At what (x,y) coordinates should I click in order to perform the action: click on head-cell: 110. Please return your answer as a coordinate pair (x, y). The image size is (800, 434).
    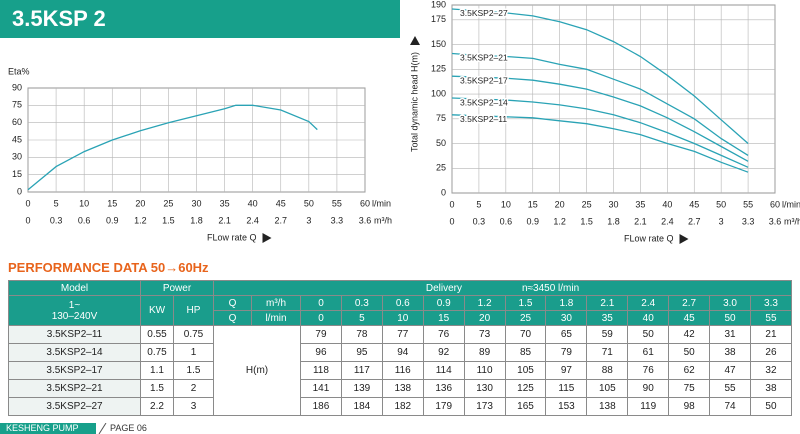
    Looking at the image, I should click on (484, 370).